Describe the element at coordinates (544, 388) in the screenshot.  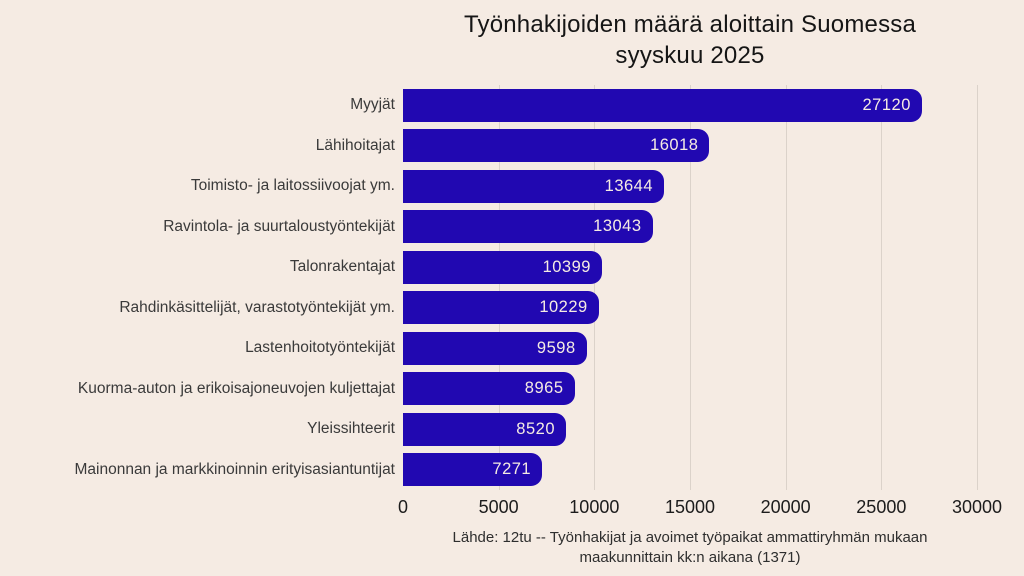
I see `bar-value-label: 8965` at that location.